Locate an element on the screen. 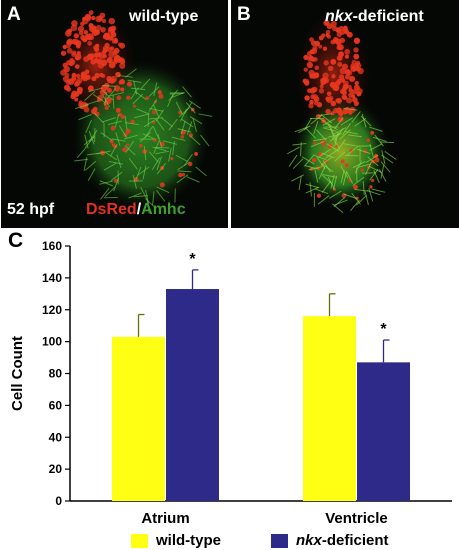  y-tick-label: 40 is located at coordinates (56, 437).